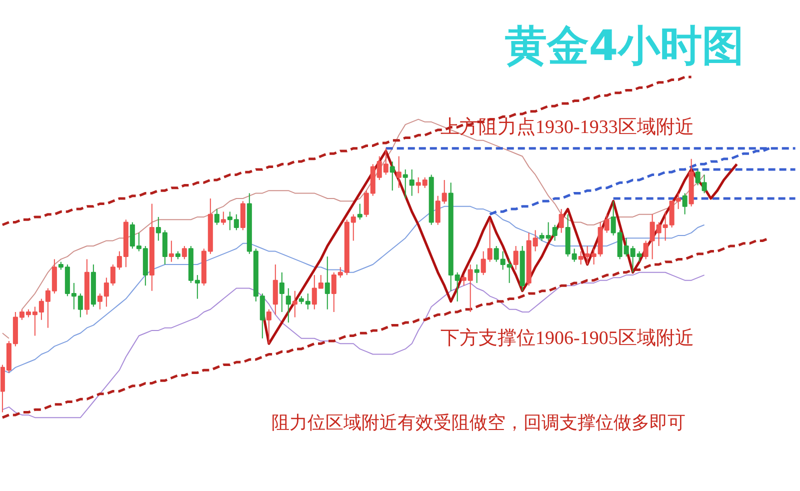 The height and width of the screenshot is (491, 800). What do you see at coordinates (567, 338) in the screenshot?
I see `annotation: 下方支撑位1906-1905区域附近` at bounding box center [567, 338].